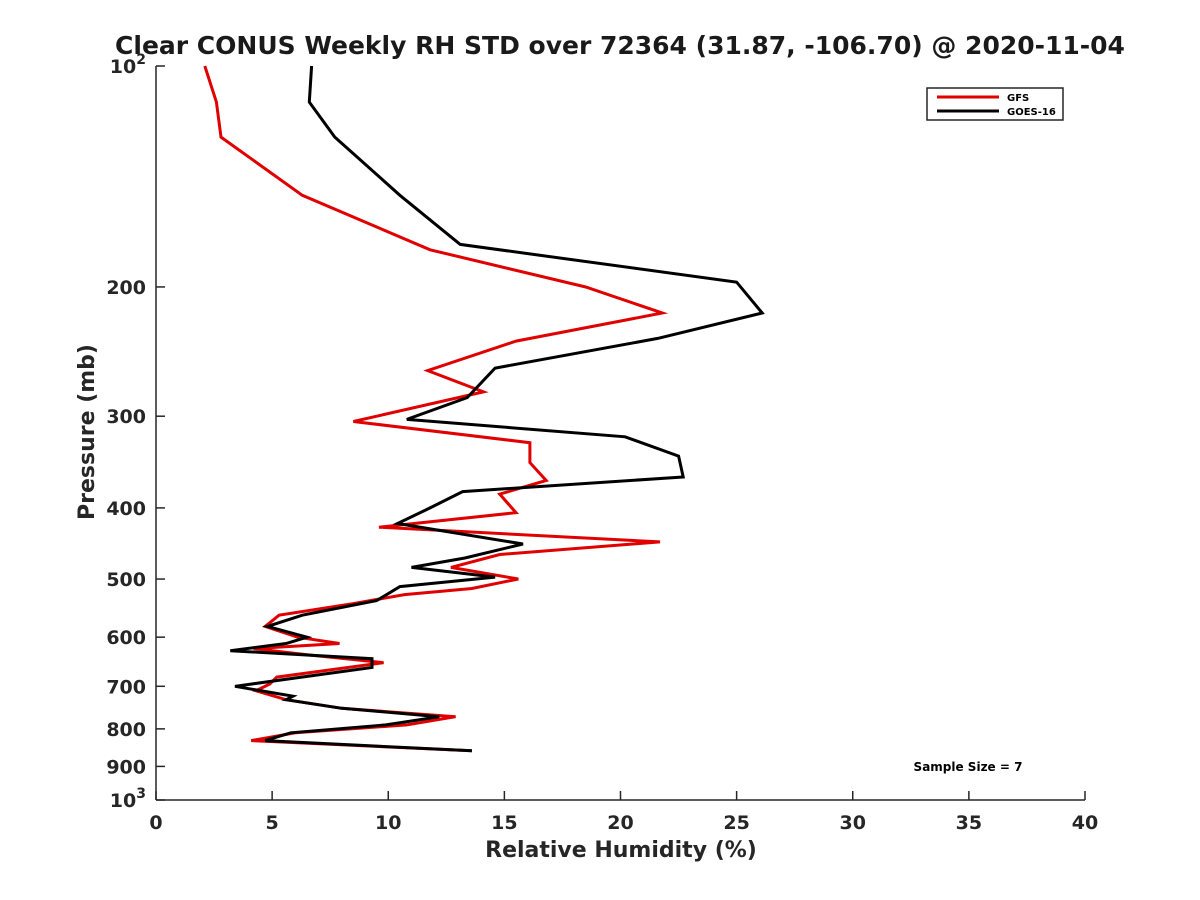 The image size is (1200, 900). I want to click on y-axis-label: Pressure (mb), so click(87, 432).